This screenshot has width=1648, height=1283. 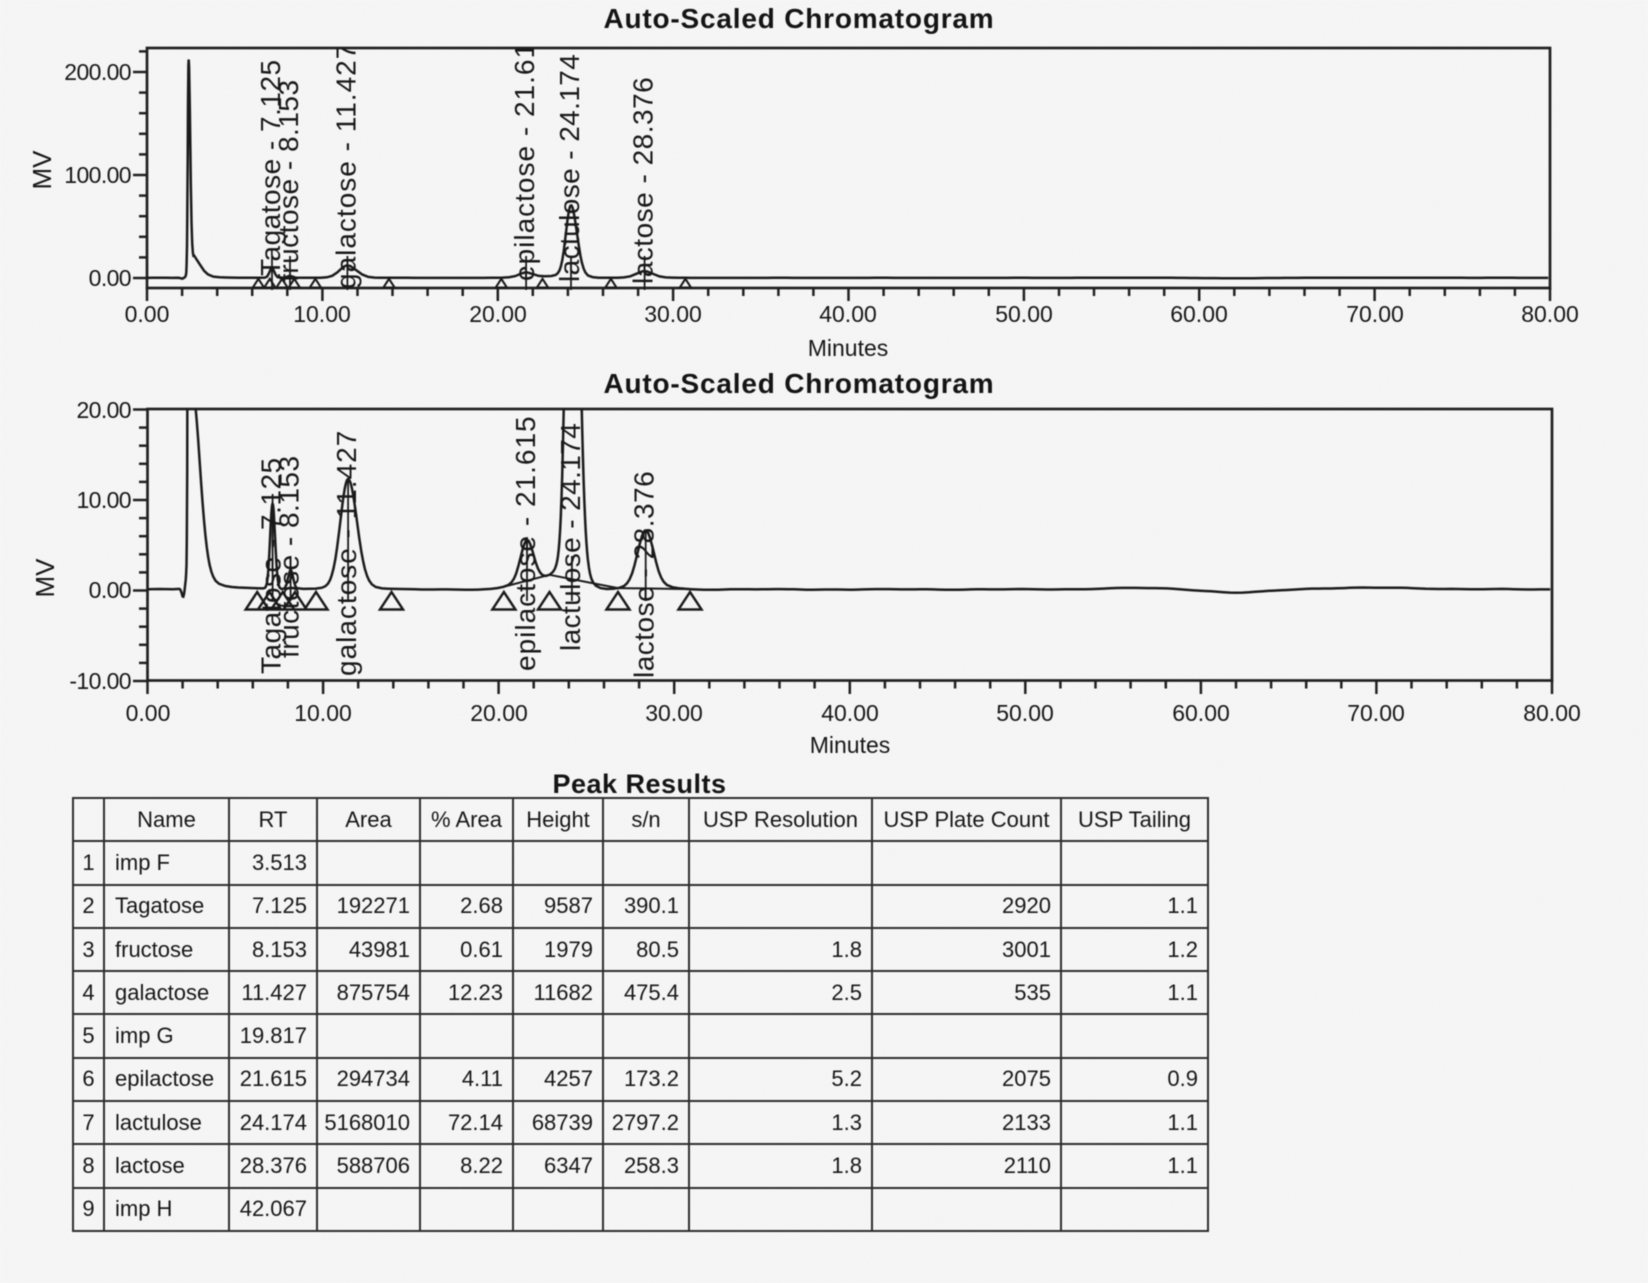 I want to click on svg-text: 200.00, so click(x=97, y=72).